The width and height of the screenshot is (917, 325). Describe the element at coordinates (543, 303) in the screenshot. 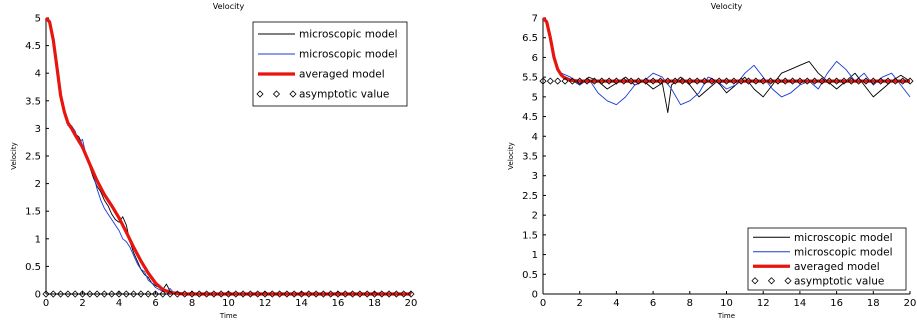

I see `x-tick-label: 0` at that location.